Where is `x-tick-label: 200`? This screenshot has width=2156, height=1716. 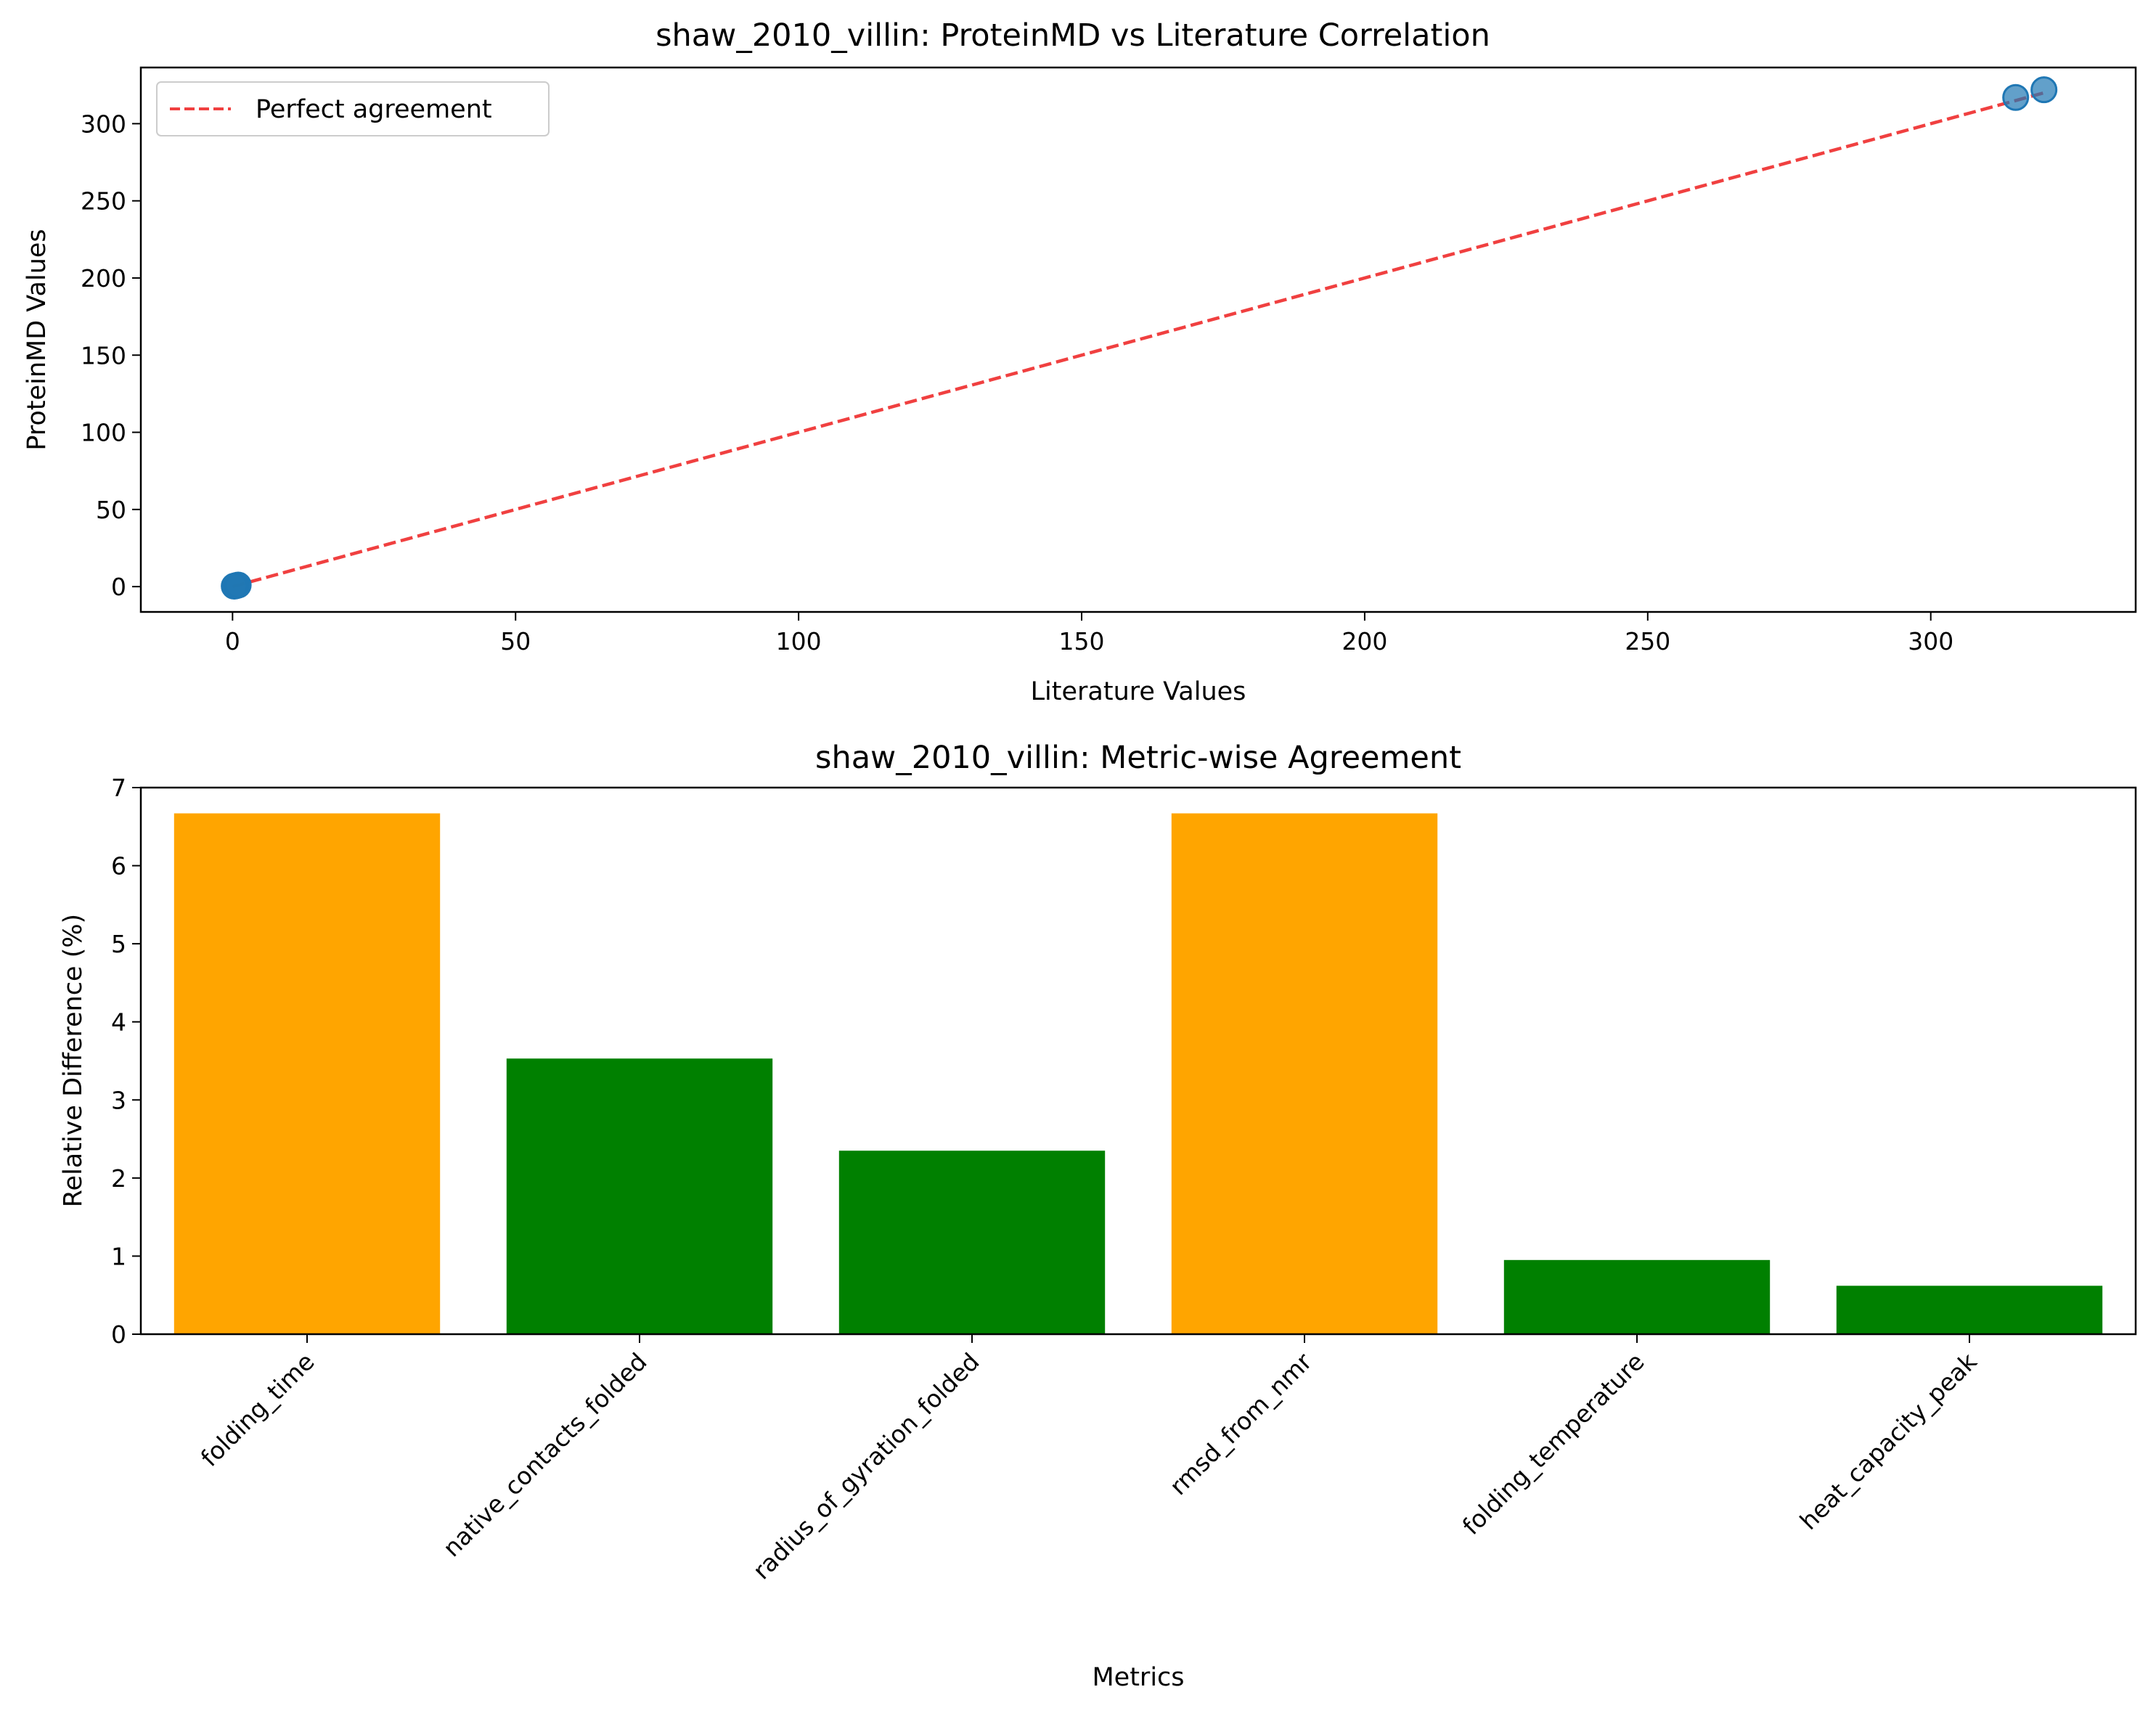
x-tick-label: 200 is located at coordinates (1364, 641).